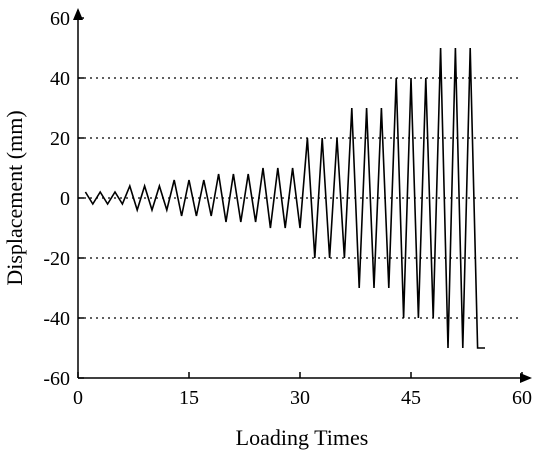 This screenshot has height=458, width=550. Describe the element at coordinates (60, 19) in the screenshot. I see `y-tick-label: 60` at that location.